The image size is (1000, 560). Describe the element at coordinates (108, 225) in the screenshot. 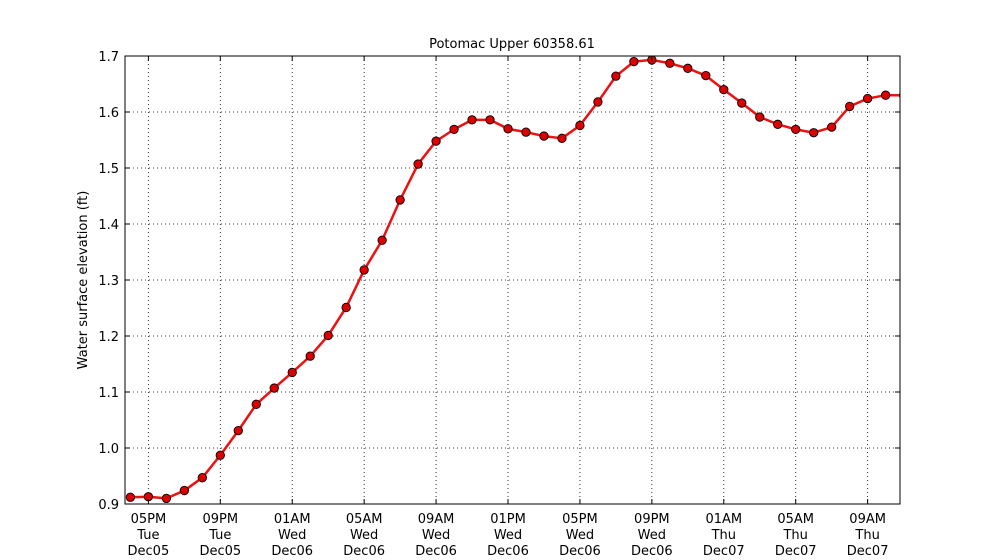

I see `y-tick-label: 1.4` at that location.